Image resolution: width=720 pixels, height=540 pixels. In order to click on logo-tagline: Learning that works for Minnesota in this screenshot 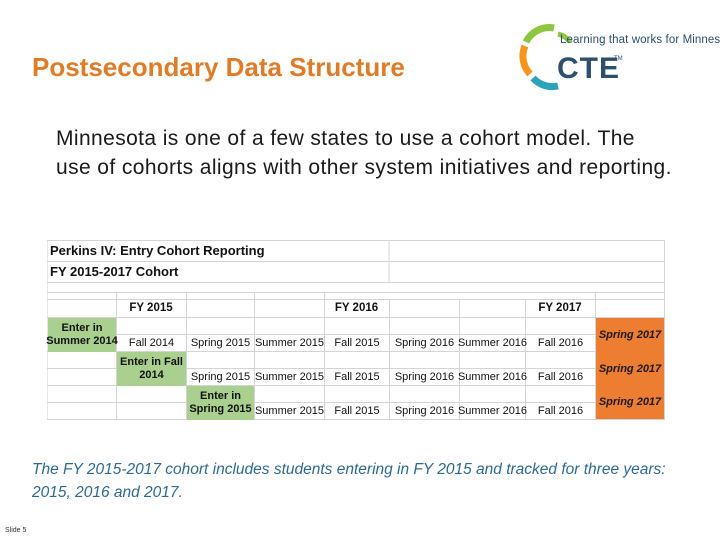, I will do `click(640, 40)`.